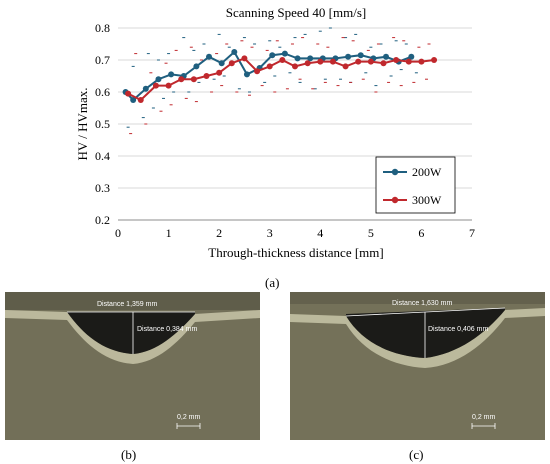 Image resolution: width=550 pixels, height=464 pixels. I want to click on chart-title: Scanning Speed 40 [mm/s], so click(296, 12).